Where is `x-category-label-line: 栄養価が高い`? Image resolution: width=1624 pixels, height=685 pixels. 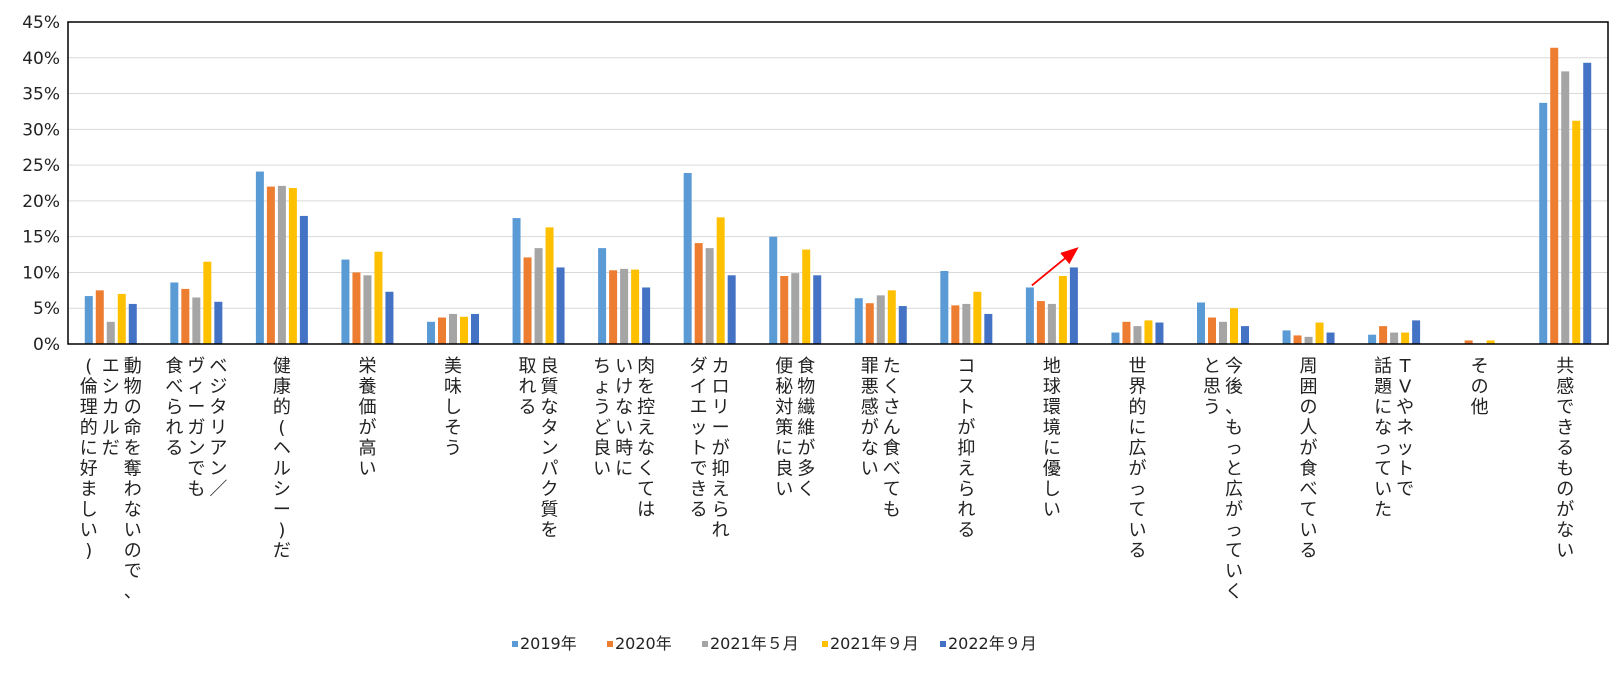 x-category-label-line: 栄養価が高い is located at coordinates (367, 418).